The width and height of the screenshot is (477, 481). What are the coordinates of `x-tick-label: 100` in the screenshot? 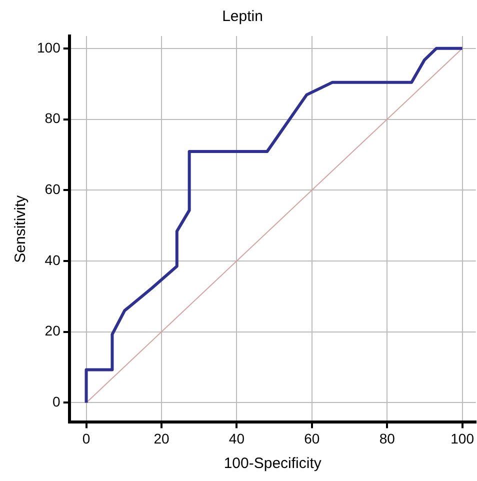 It's located at (462, 438).